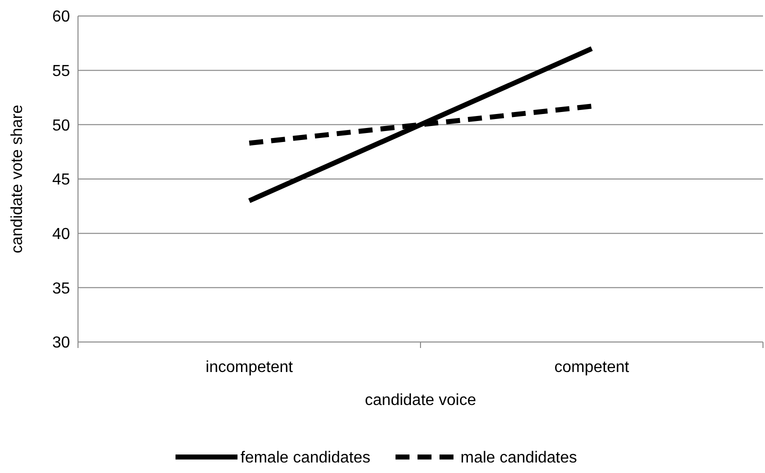 This screenshot has height=473, width=765. Describe the element at coordinates (61, 289) in the screenshot. I see `y-tick-label: 35` at that location.